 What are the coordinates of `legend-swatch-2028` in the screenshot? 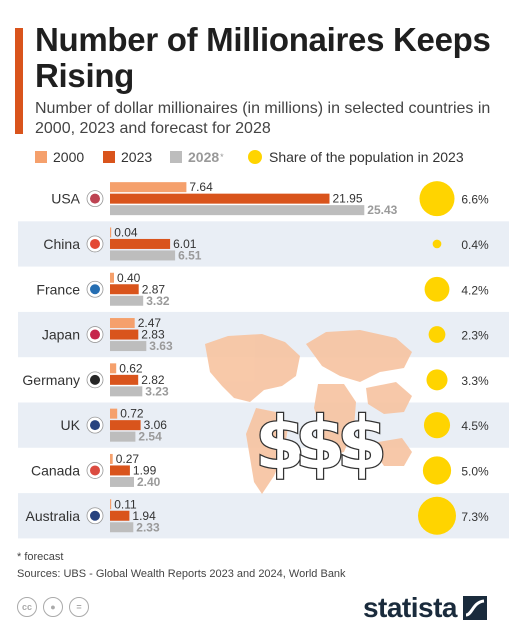 It's located at (176, 157).